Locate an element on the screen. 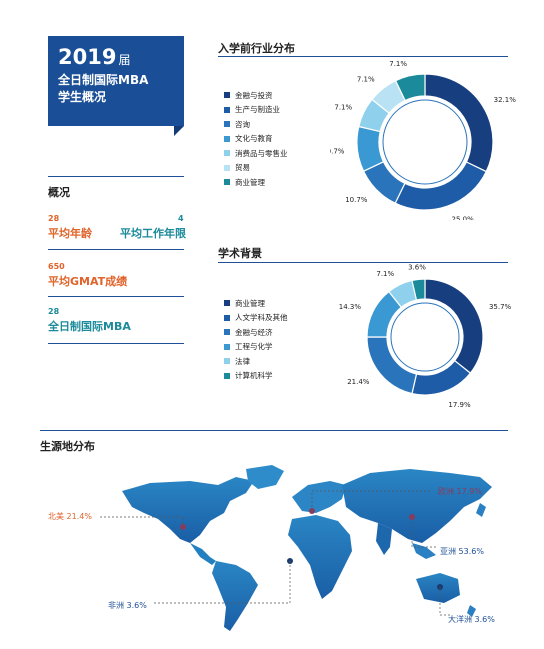 This screenshot has height=649, width=544. legend-item: 计算机科学 is located at coordinates (256, 376).